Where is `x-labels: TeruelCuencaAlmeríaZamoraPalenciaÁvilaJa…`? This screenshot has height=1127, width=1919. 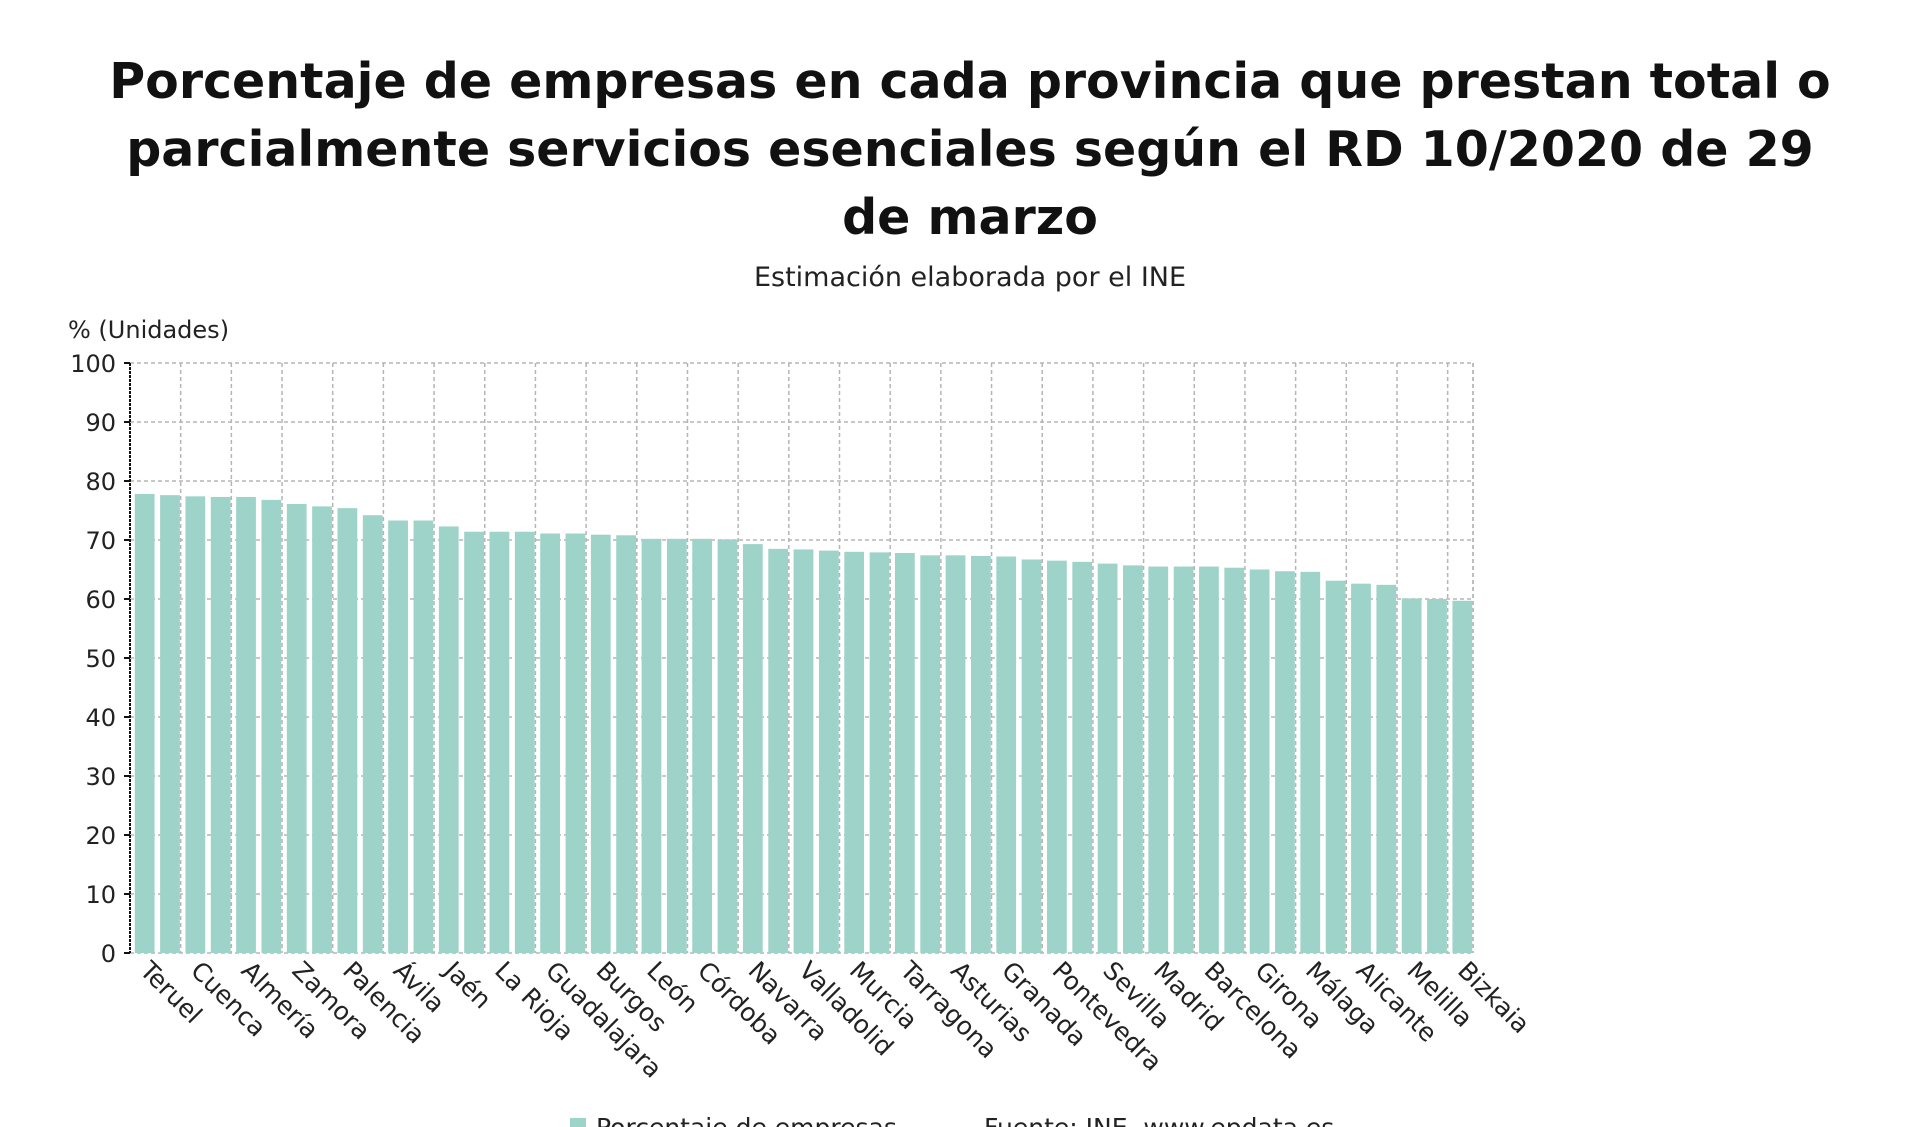 x-labels: TeruelCuencaAlmeríaZamoraPalenciaÁvilaJa… is located at coordinates (835, 1018).